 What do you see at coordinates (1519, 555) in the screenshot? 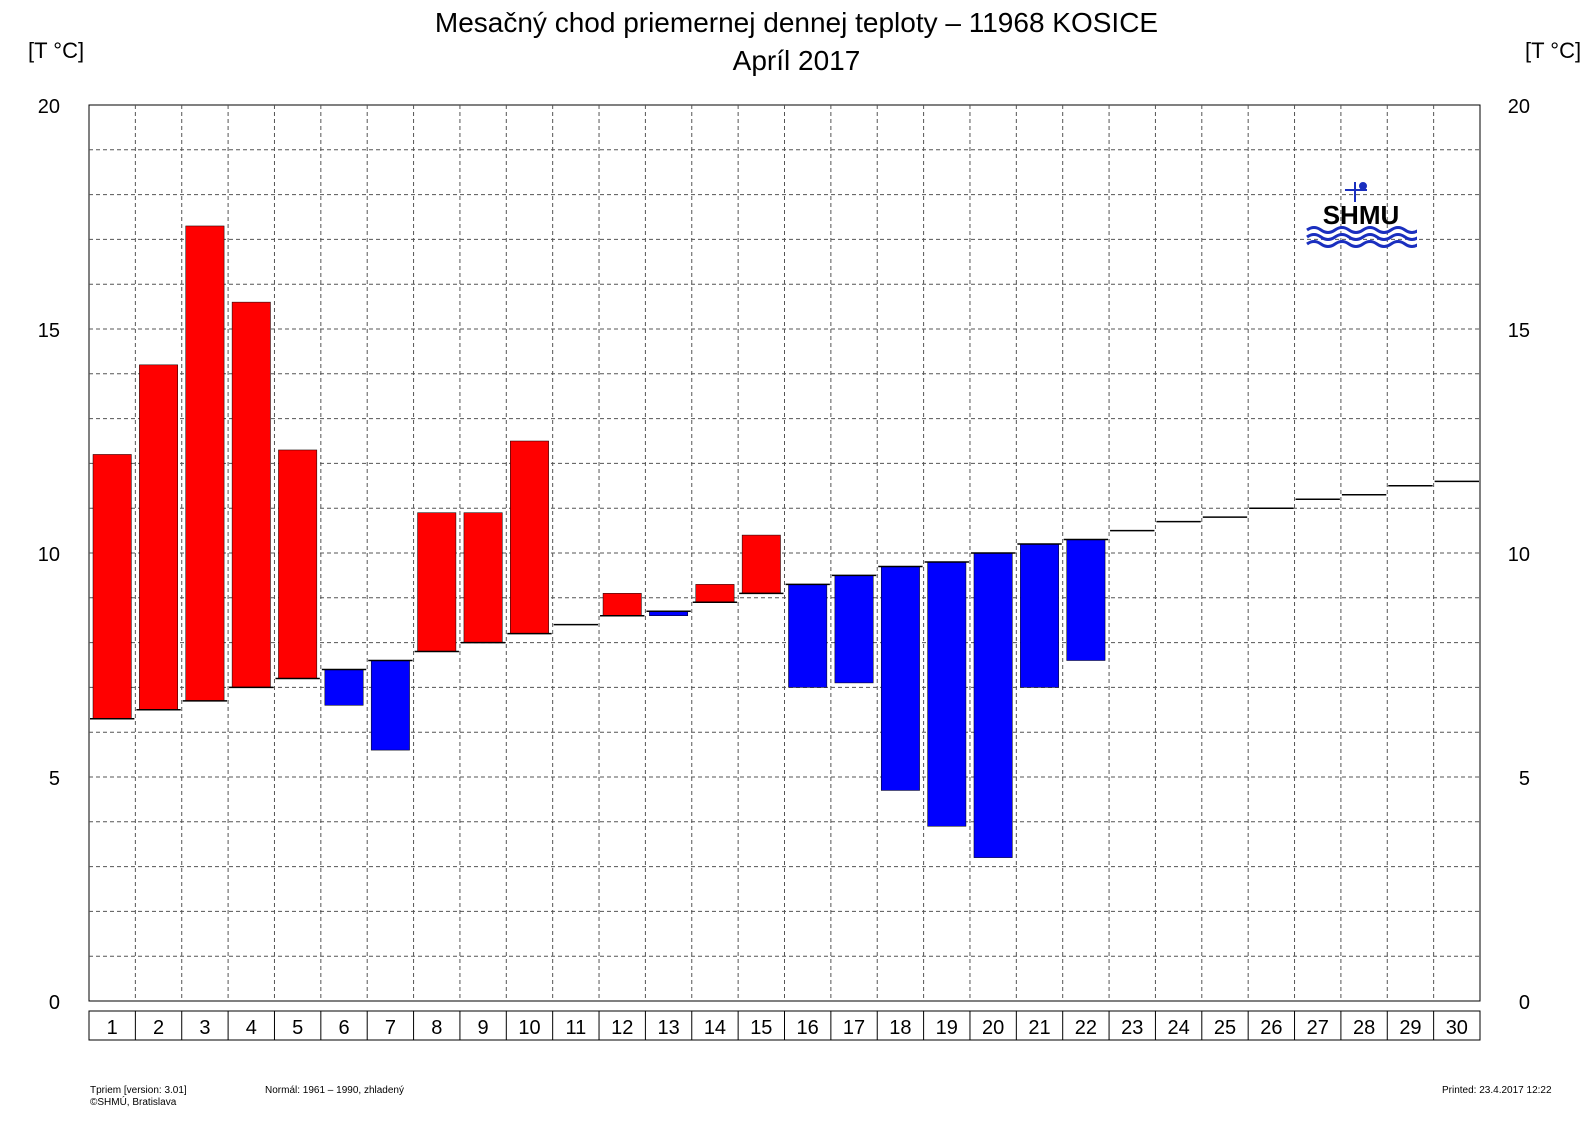
I see `y-tick-label-right: 10` at bounding box center [1519, 555].